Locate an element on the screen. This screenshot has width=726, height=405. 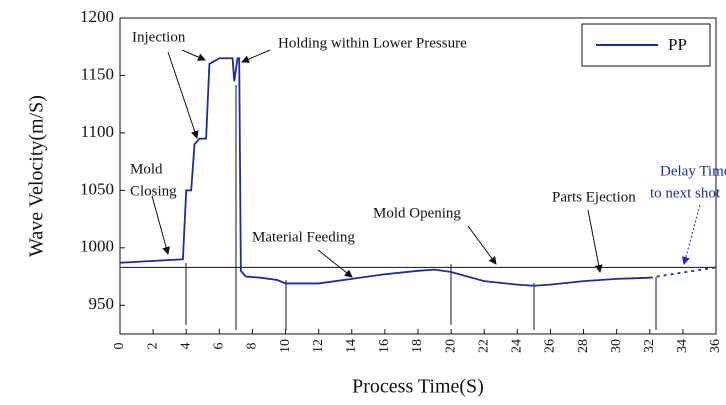
delay-line is located at coordinates (683, 272).